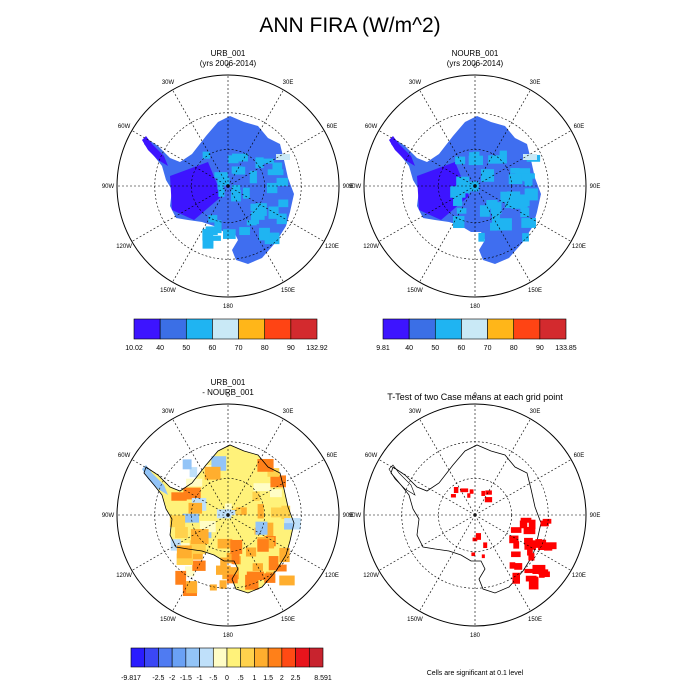 The image size is (700, 700). What do you see at coordinates (323, 678) in the screenshot?
I see `colorbar-label: 8.591` at bounding box center [323, 678].